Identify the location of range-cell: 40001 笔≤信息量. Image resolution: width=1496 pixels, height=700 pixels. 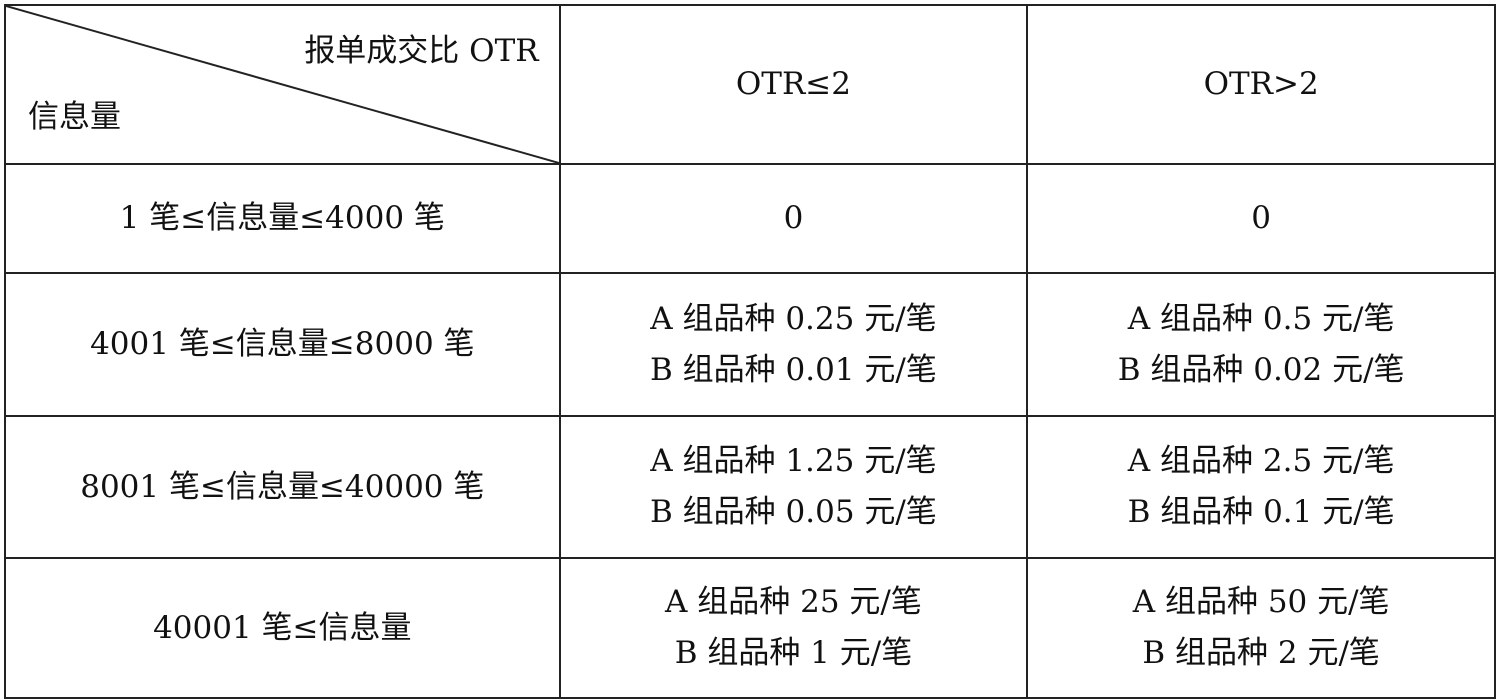
(282, 628).